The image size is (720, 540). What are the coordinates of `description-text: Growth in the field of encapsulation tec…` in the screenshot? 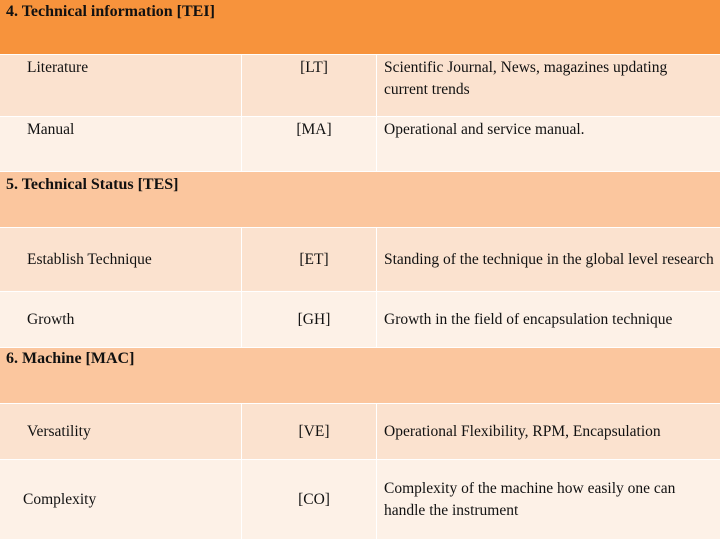 It's located at (528, 319).